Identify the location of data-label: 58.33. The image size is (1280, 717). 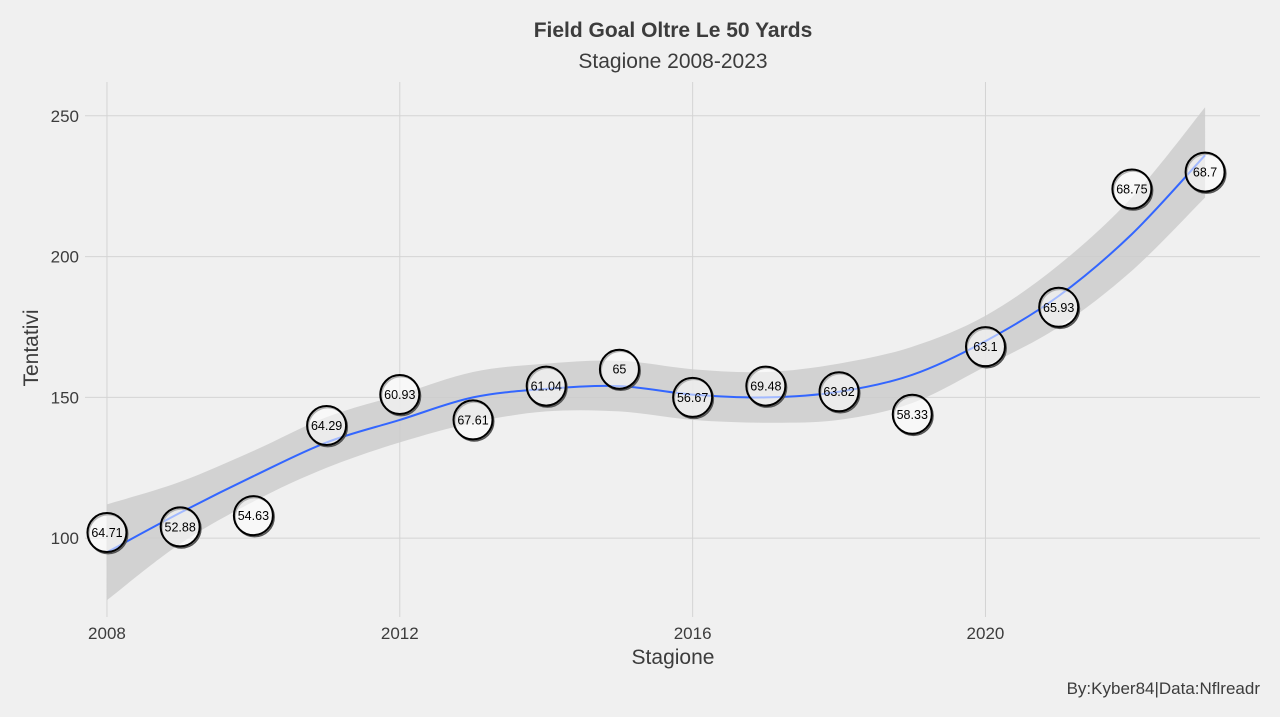
(912, 415).